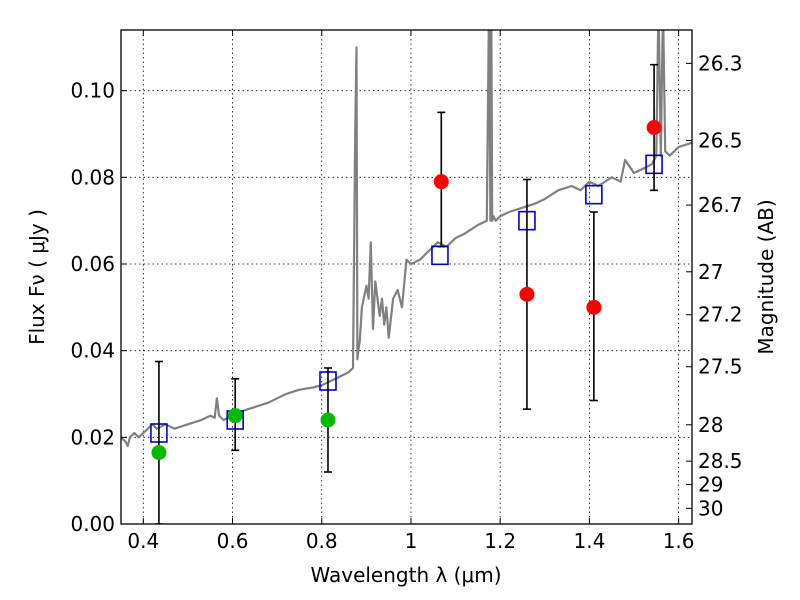  I want to click on x-tick-label: 0.8, so click(322, 541).